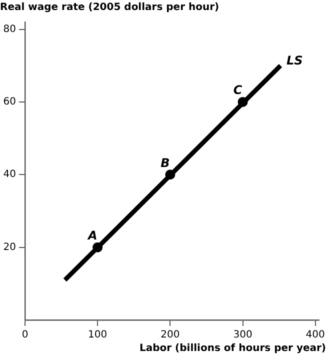  I want to click on series-label: LS, so click(294, 61).